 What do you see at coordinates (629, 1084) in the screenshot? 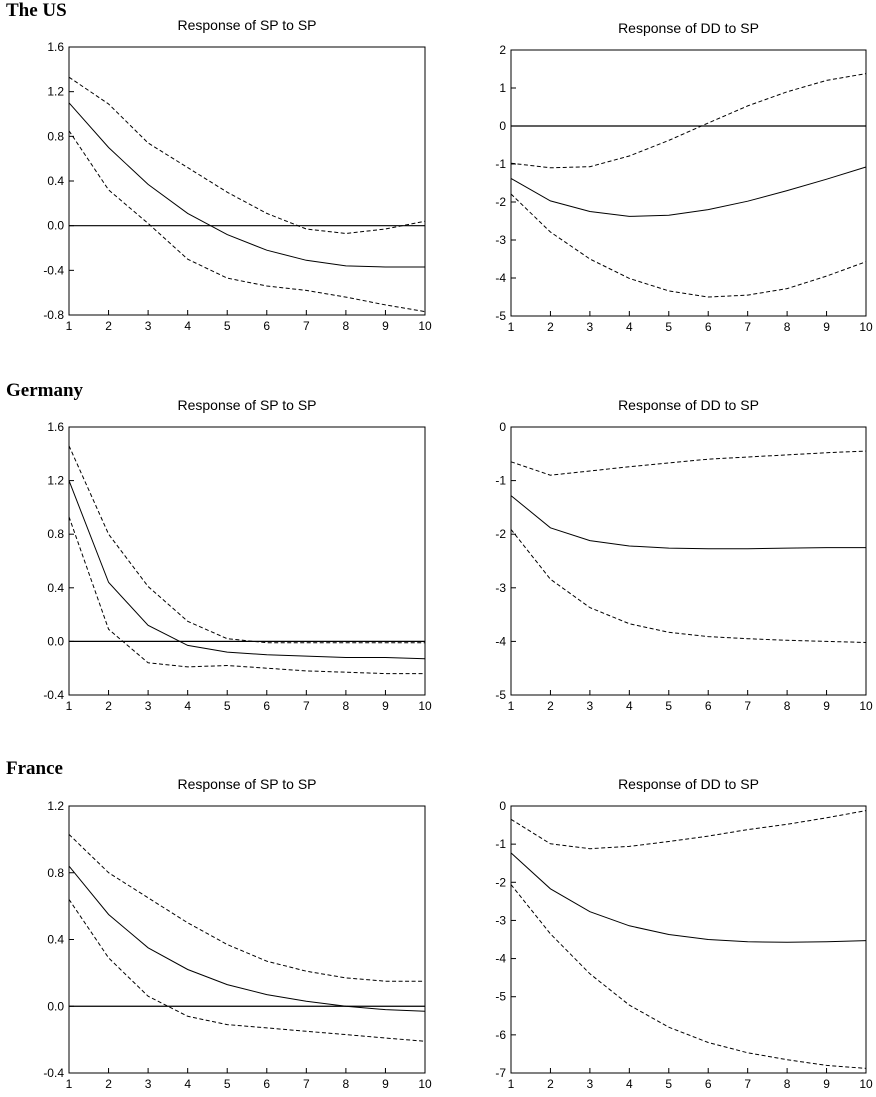
I see `fr-dd-x-tick-label: 4` at bounding box center [629, 1084].